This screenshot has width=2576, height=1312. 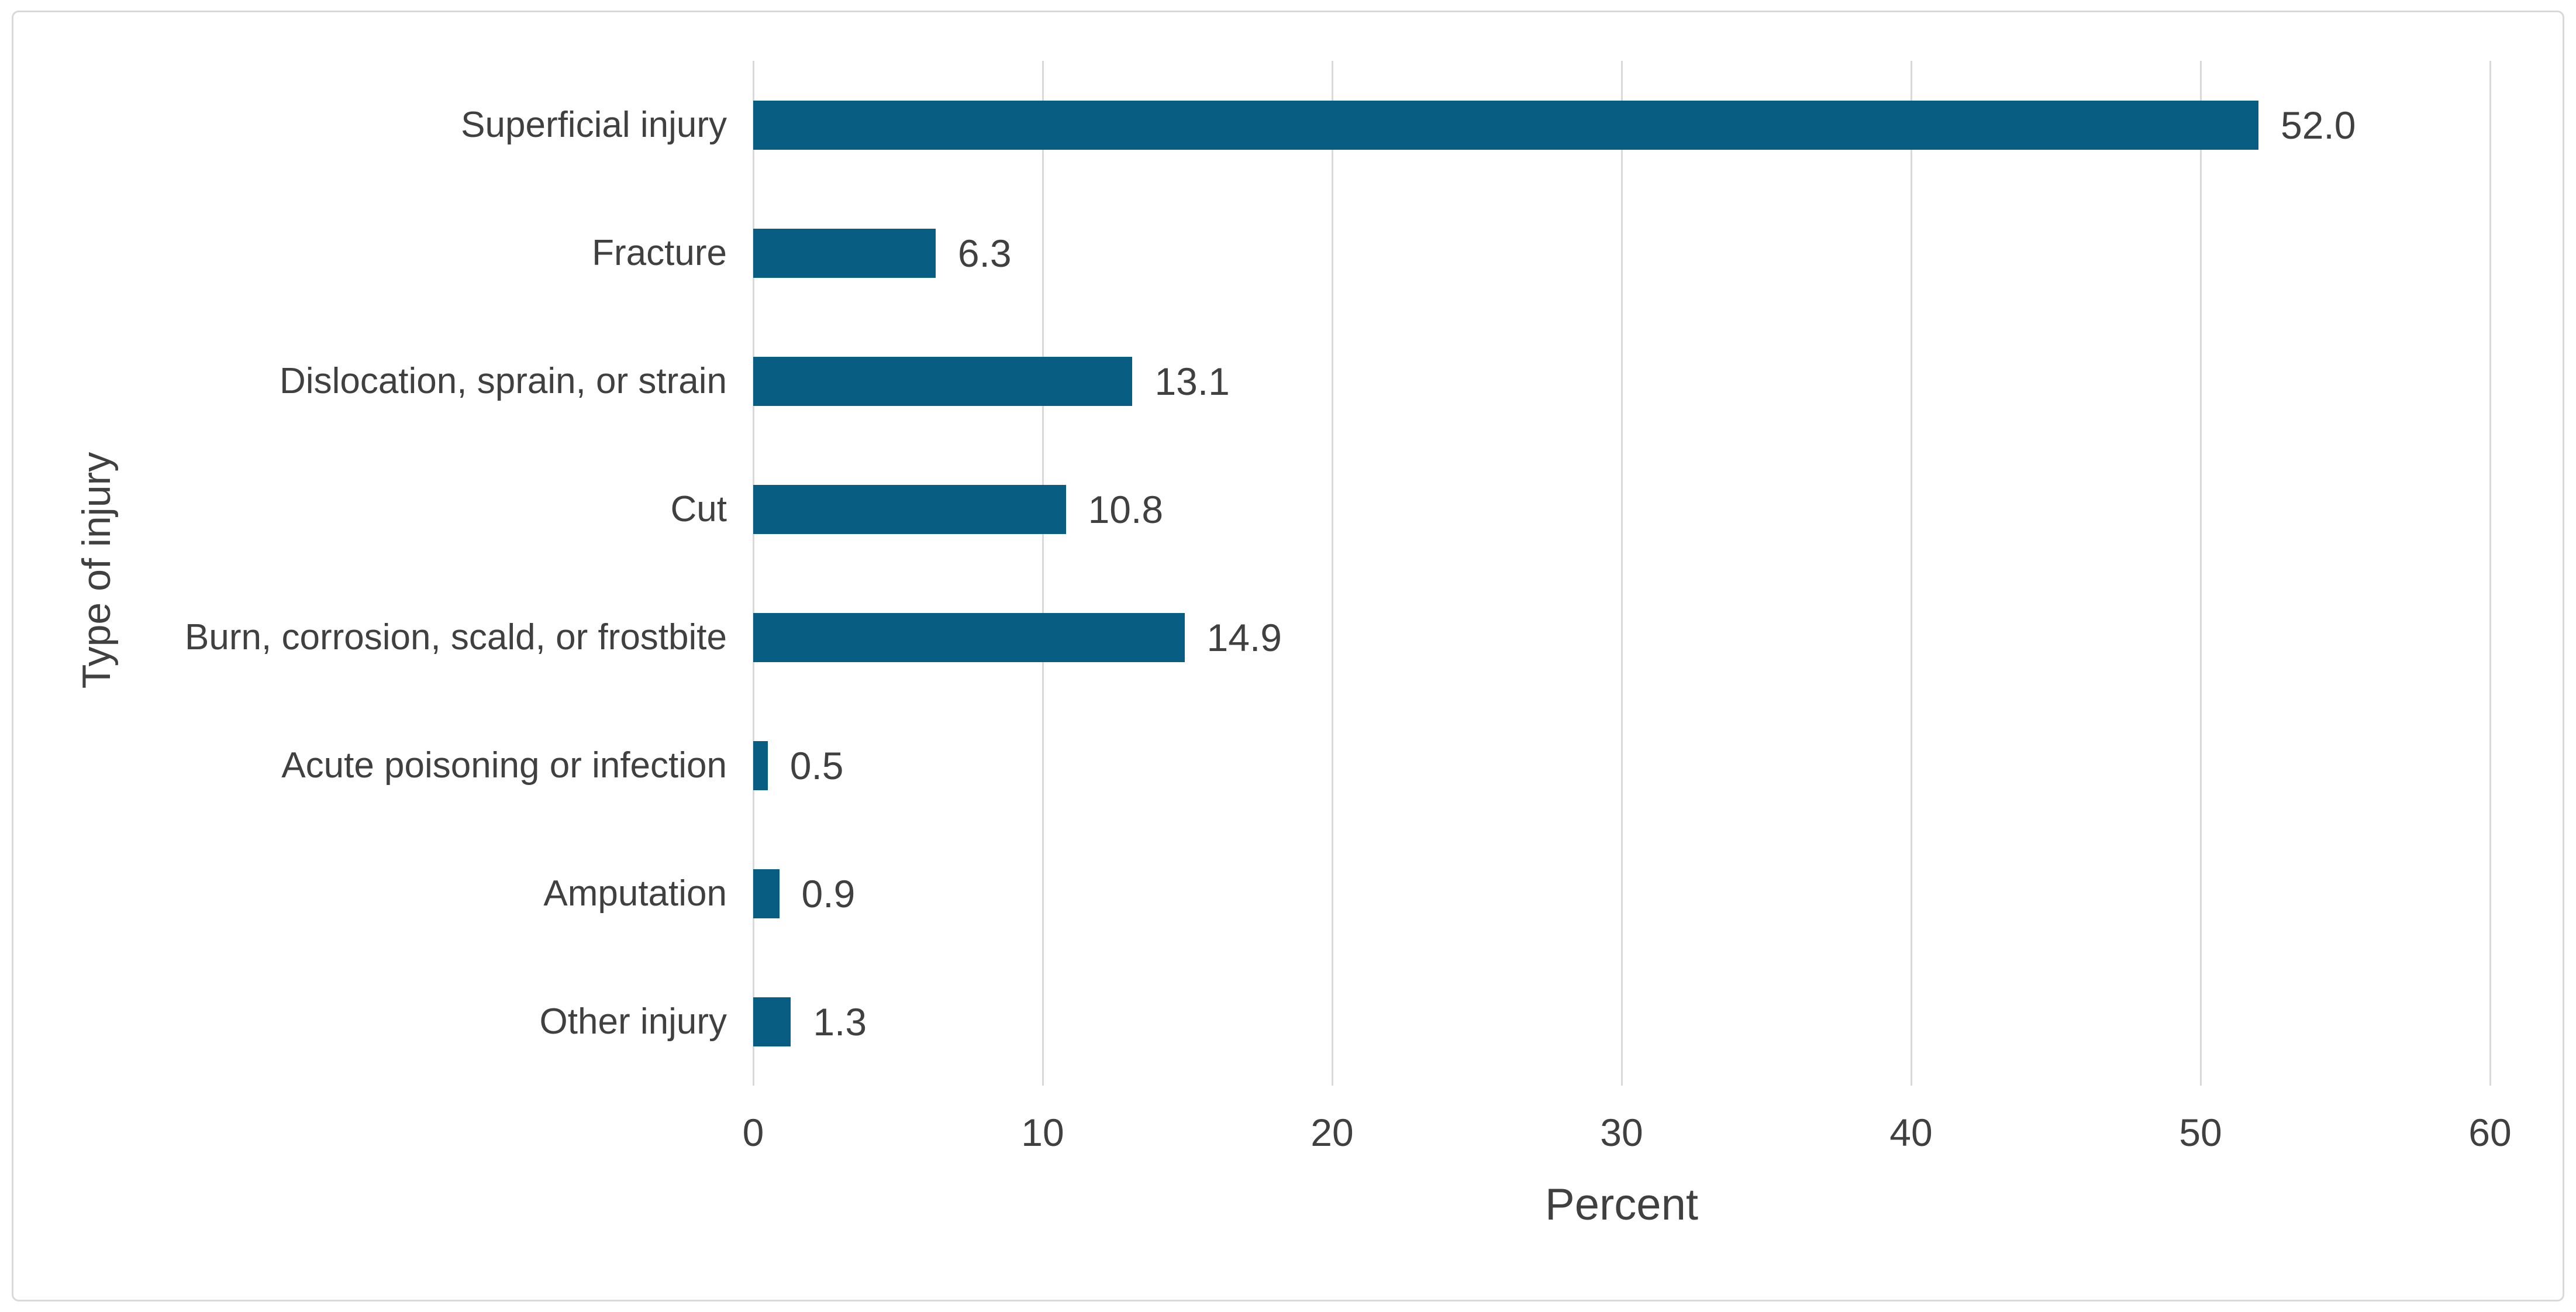 I want to click on x-tick-label: 50, so click(x=2200, y=1132).